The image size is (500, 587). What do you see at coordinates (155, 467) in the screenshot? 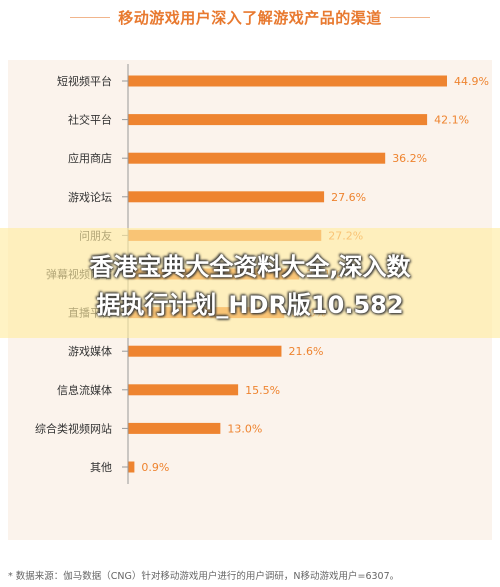
I see `value-label: 0.9%` at bounding box center [155, 467].